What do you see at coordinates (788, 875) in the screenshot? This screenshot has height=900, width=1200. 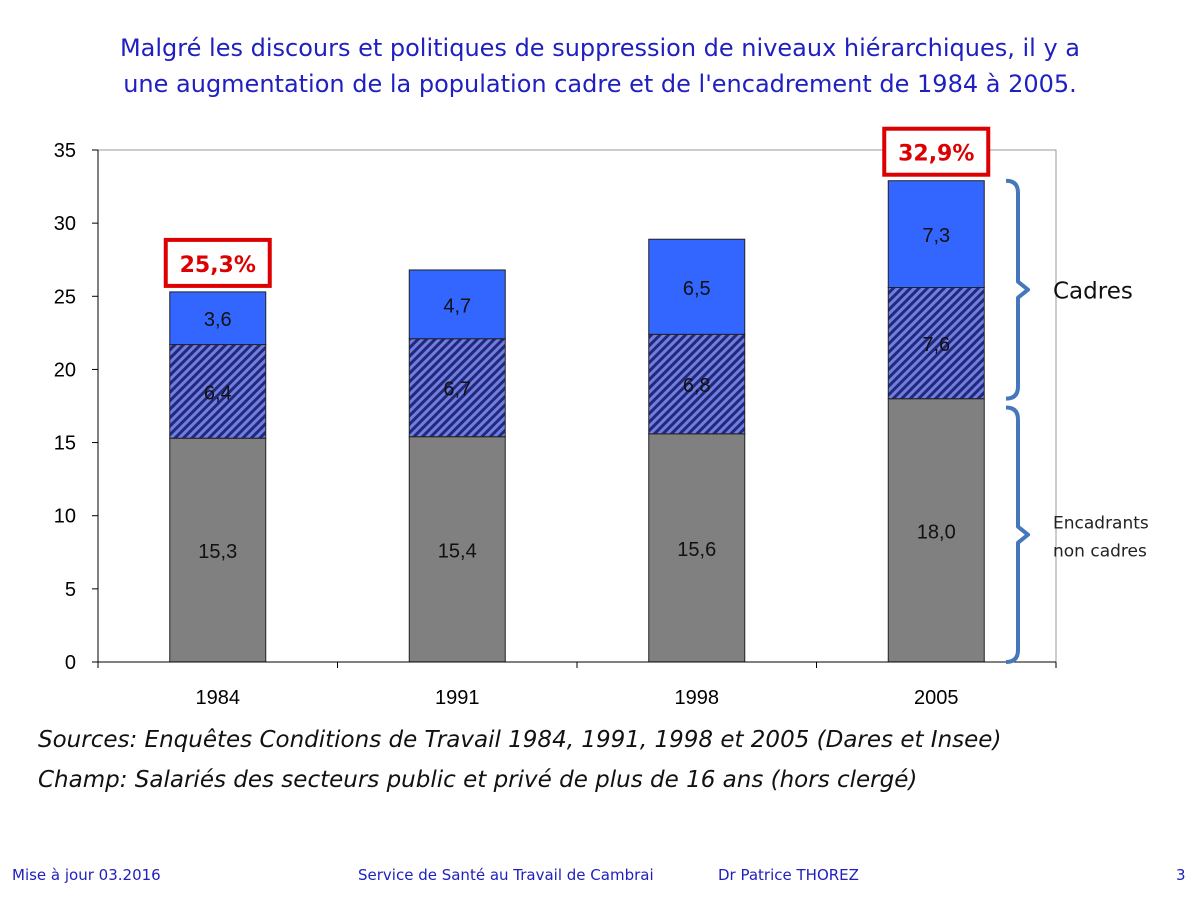 I see `footer-author: Dr Patrice THOREZ` at bounding box center [788, 875].